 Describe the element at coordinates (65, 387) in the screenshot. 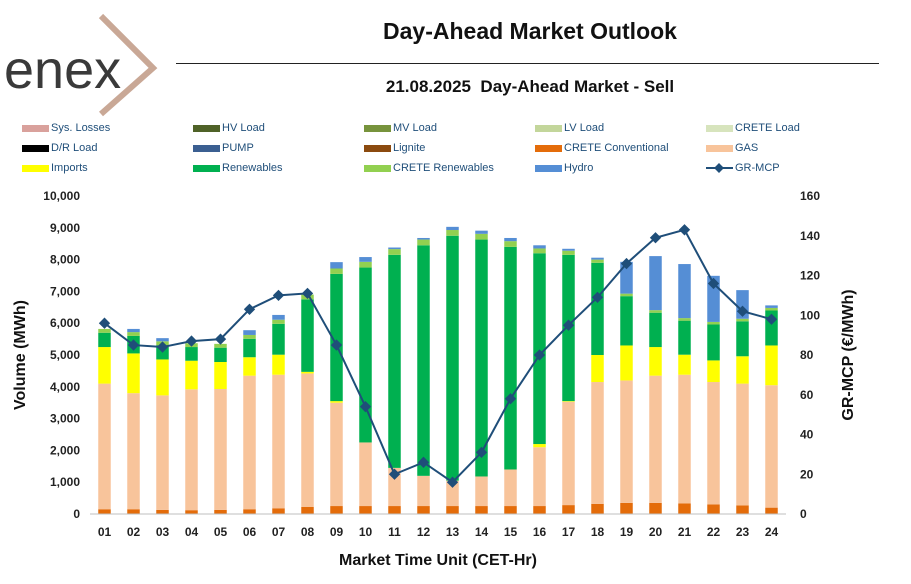

I see `y-tick-label: 4,000` at that location.